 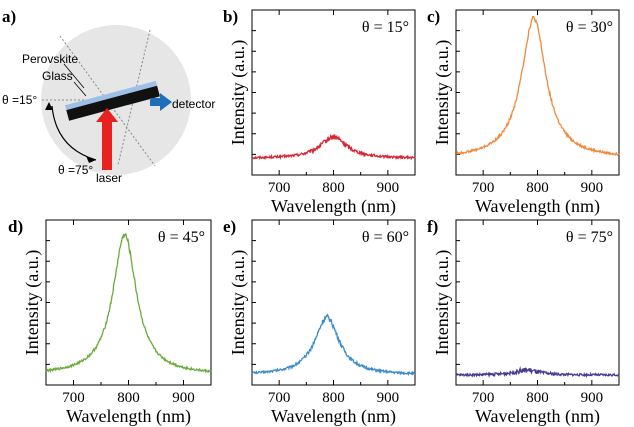 What do you see at coordinates (111, 95) in the screenshot?
I see `perovskite-layer` at bounding box center [111, 95].